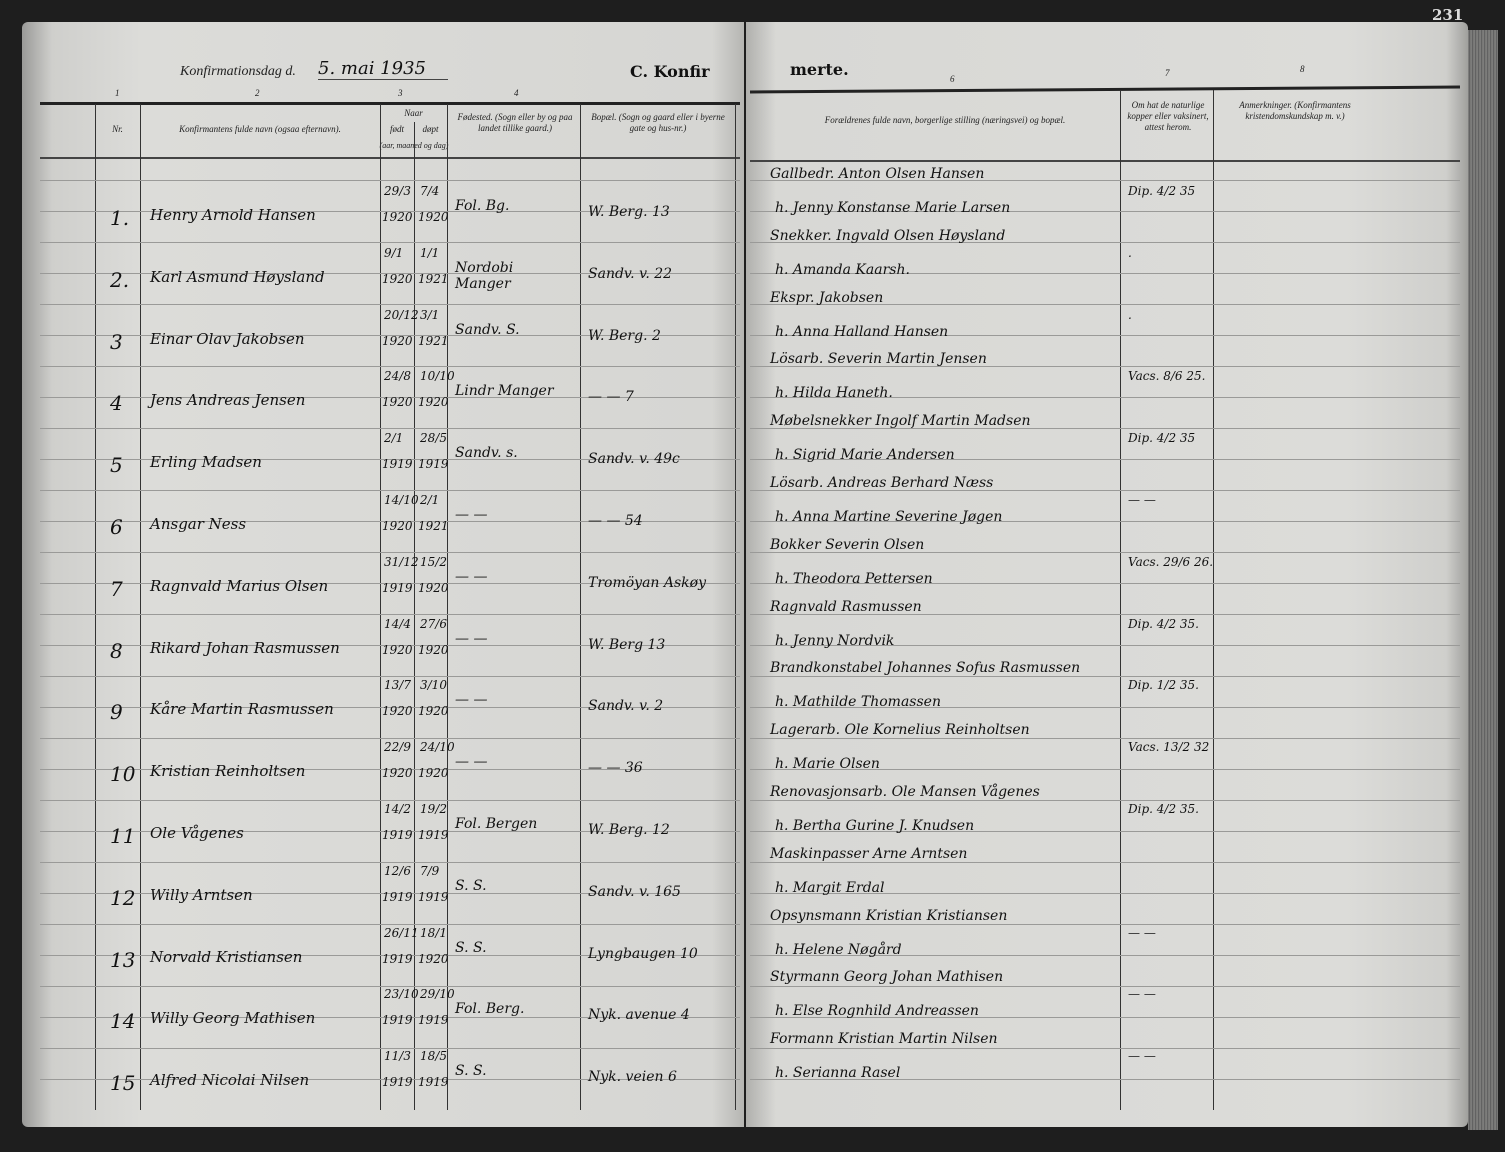 The width and height of the screenshot is (1505, 1152). I want to click on vaccination-note: Vacs. 8/6 25., so click(1167, 376).